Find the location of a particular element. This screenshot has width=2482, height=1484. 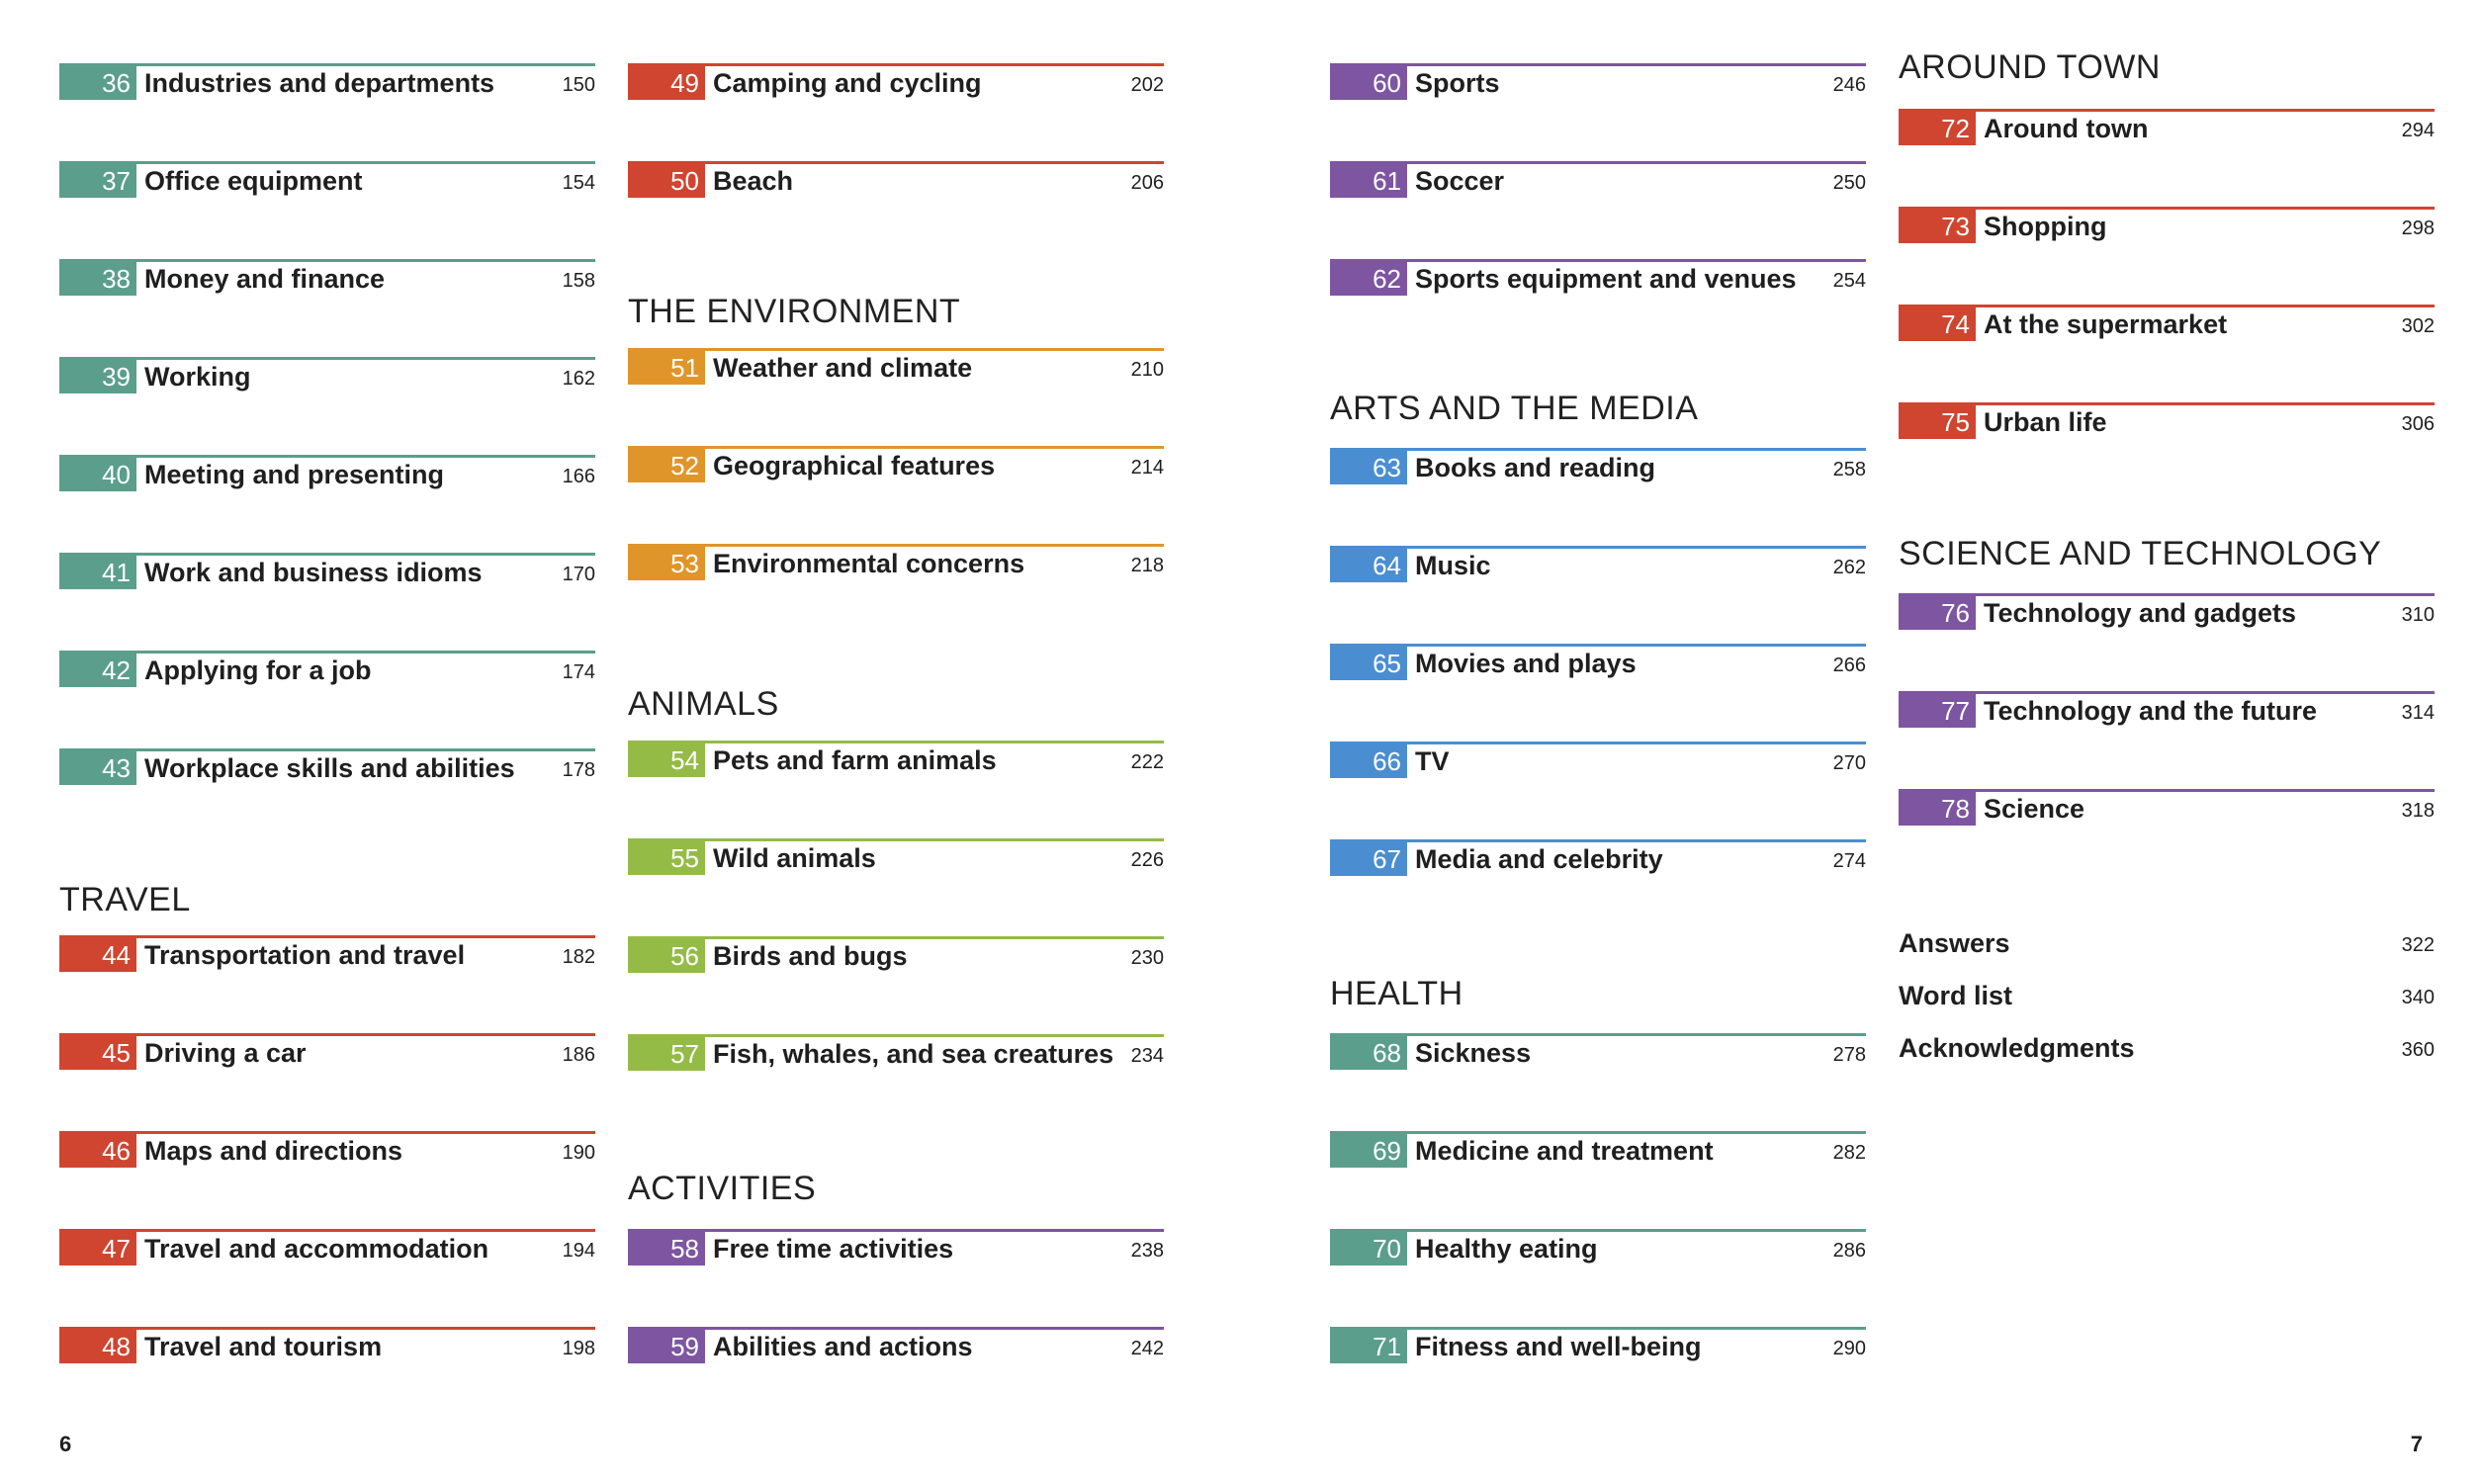

toc-entry: 57 Fish, whales, and sea creatures 234 is located at coordinates (896, 1055).